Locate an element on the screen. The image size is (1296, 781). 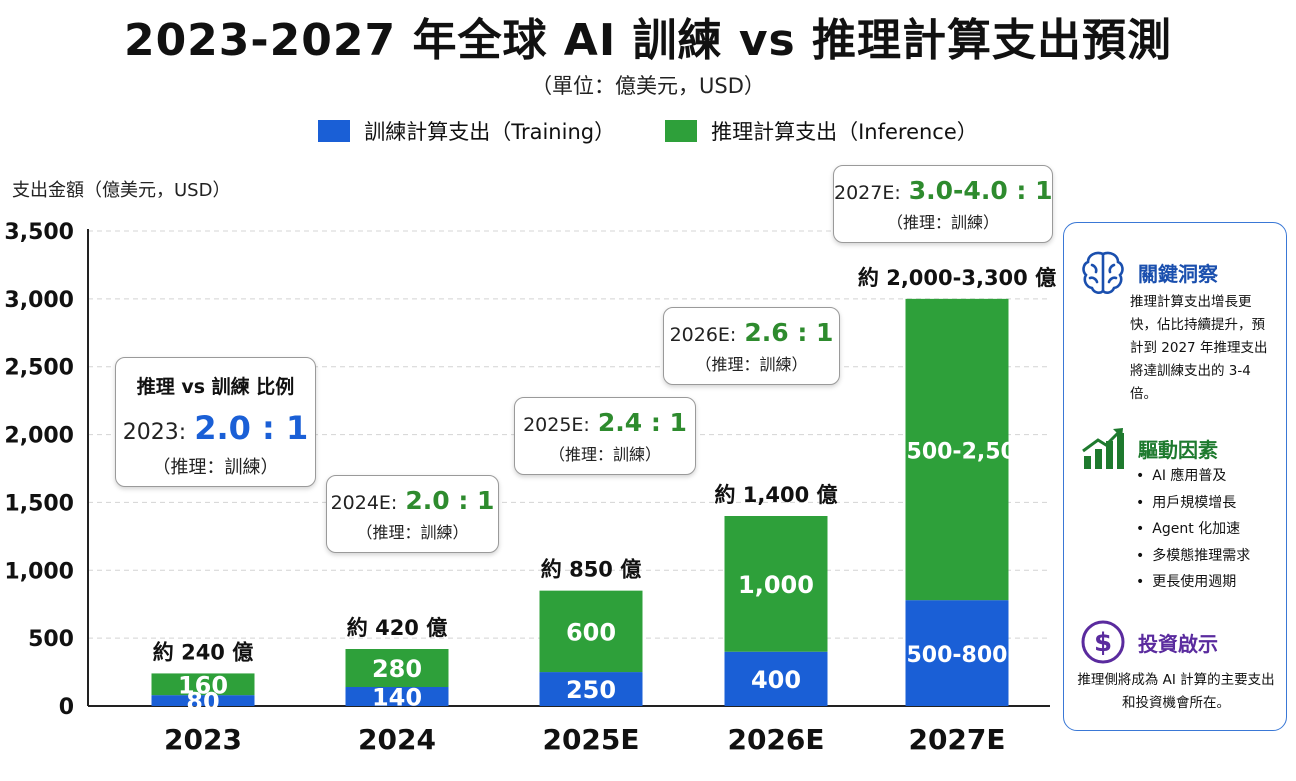
bar-label-training: 400 is located at coordinates (776, 680).